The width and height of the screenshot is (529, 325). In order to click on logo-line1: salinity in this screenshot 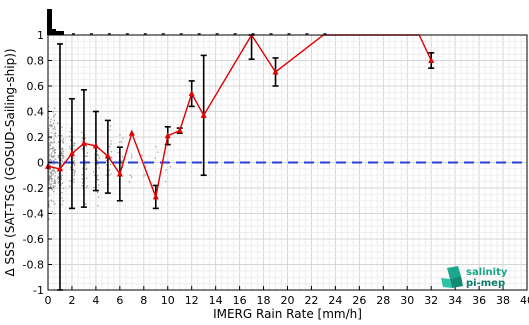, I will do `click(487, 272)`.